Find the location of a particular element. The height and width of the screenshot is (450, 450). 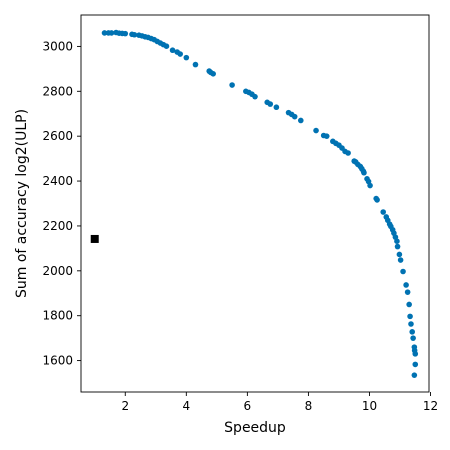

y-tick-label: 2000 is located at coordinates (57, 271).